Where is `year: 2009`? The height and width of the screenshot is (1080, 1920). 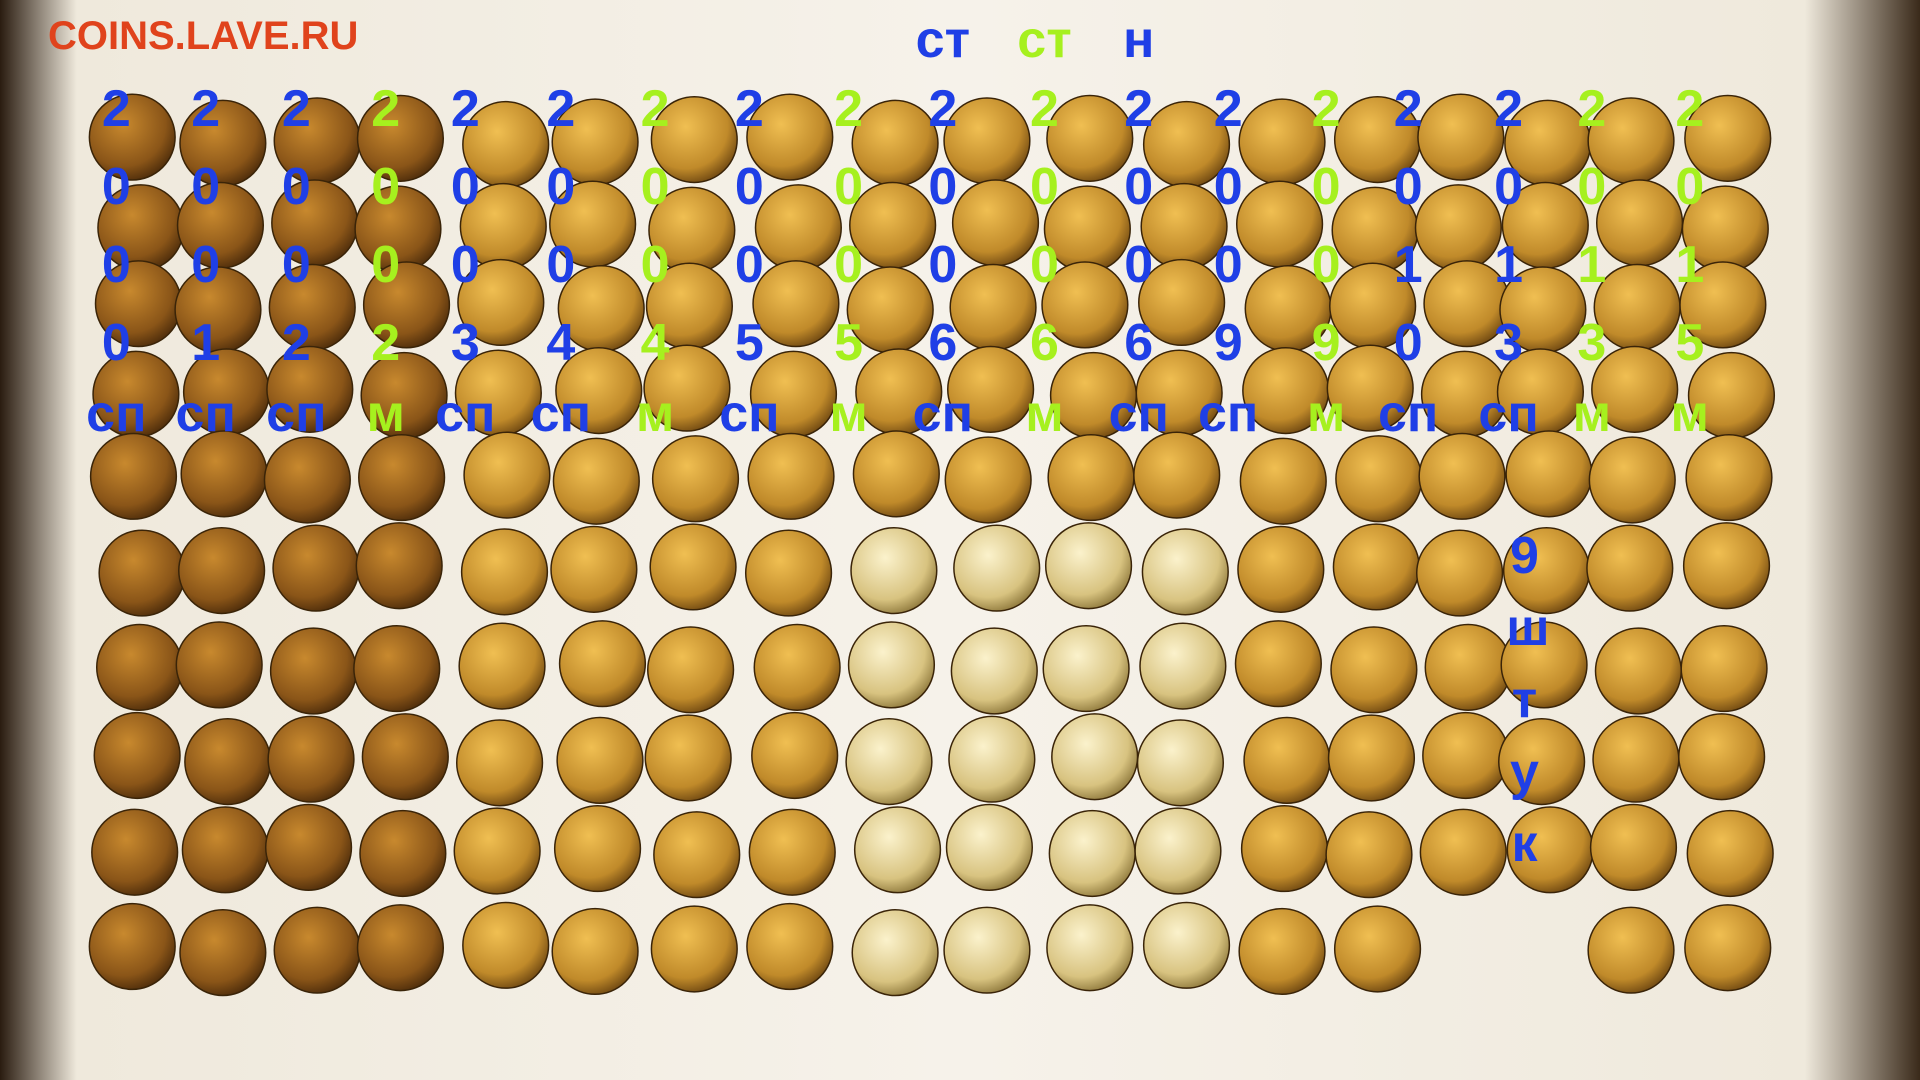 year: 2009 is located at coordinates (1228, 226).